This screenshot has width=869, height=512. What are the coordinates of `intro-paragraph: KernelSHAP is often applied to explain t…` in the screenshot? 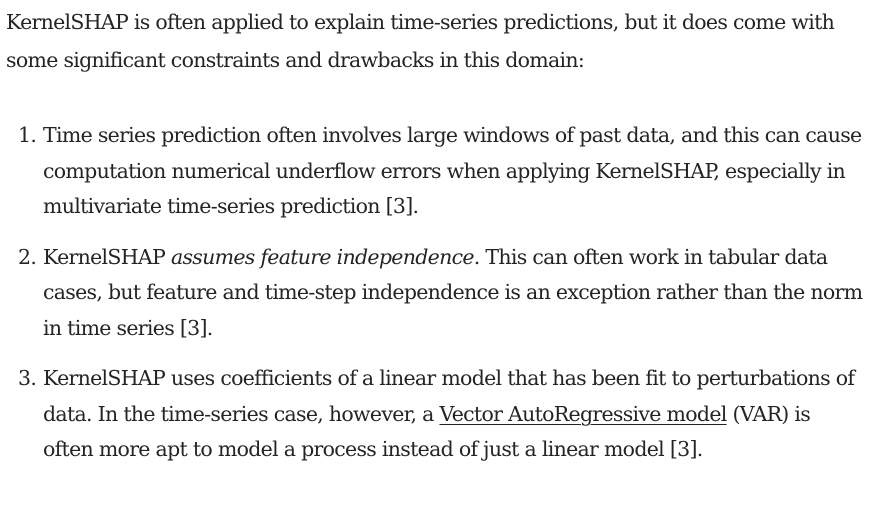 It's located at (420, 41).